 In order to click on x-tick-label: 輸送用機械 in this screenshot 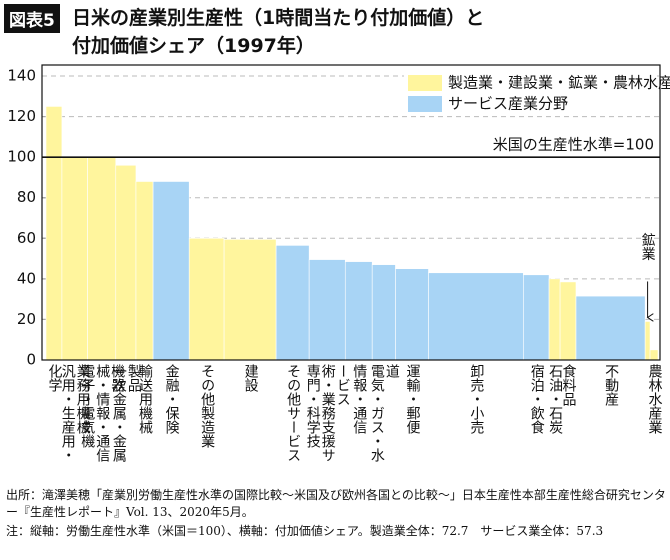, I will do `click(145, 399)`.